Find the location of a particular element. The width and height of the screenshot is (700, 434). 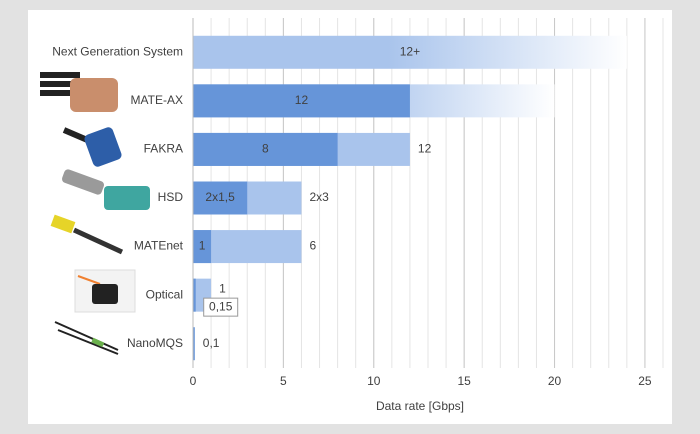

matenet-icon is located at coordinates (87, 234).